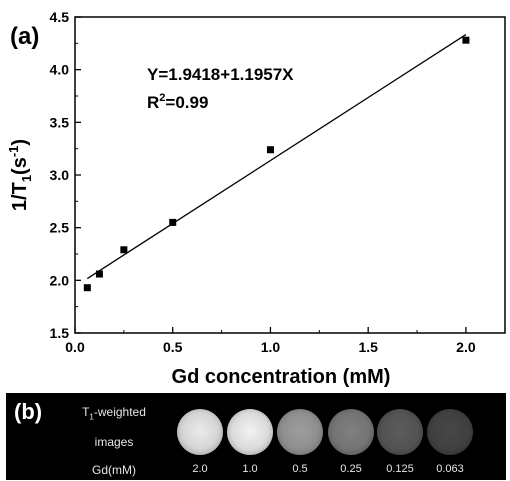 Image resolution: width=510 pixels, height=481 pixels. Describe the element at coordinates (75, 347) in the screenshot. I see `x-tick-label: 0.0` at that location.